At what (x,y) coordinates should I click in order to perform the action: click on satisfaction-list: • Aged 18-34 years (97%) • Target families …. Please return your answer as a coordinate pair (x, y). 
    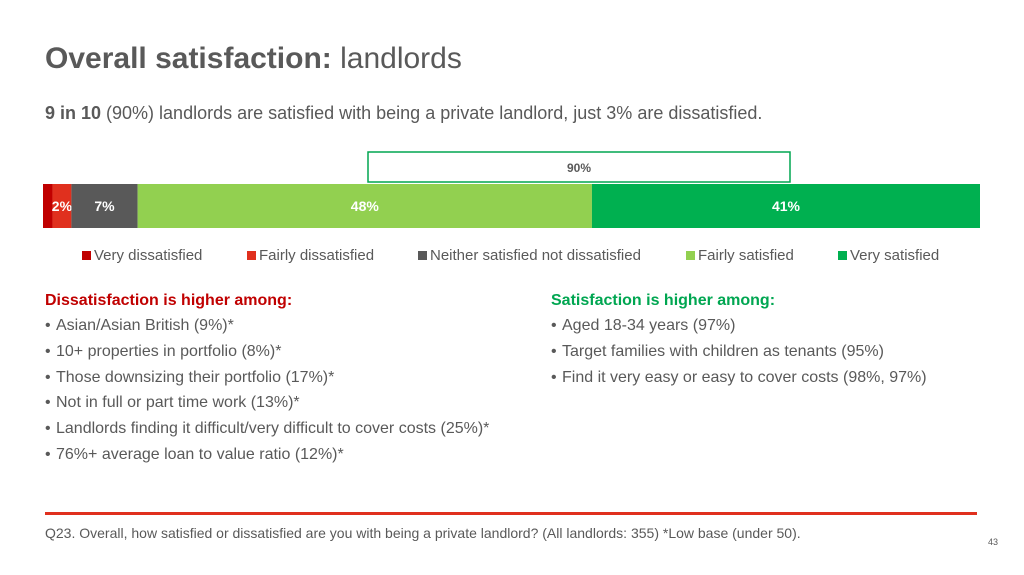
    Looking at the image, I should click on (771, 351).